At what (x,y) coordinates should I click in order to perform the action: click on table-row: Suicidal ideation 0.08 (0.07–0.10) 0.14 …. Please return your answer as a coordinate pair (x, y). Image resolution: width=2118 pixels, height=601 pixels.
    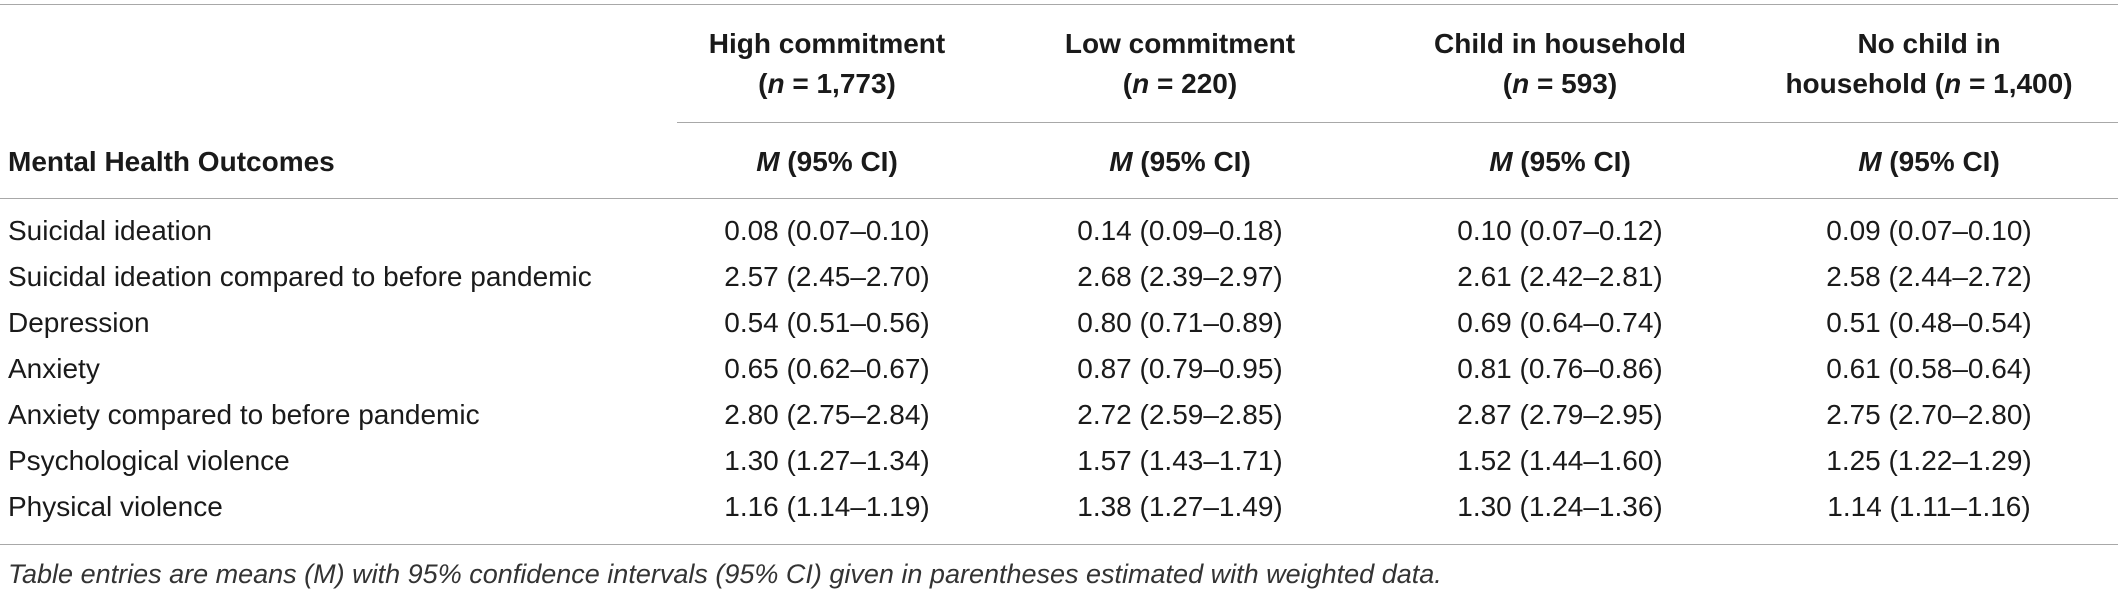
    Looking at the image, I should click on (1059, 231).